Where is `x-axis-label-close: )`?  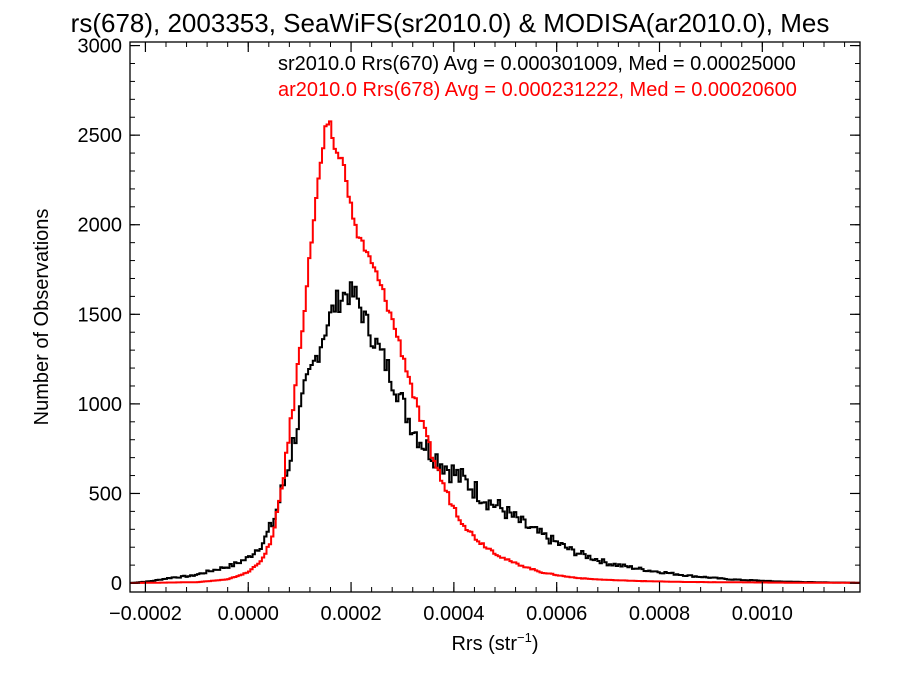 x-axis-label-close: ) is located at coordinates (535, 644).